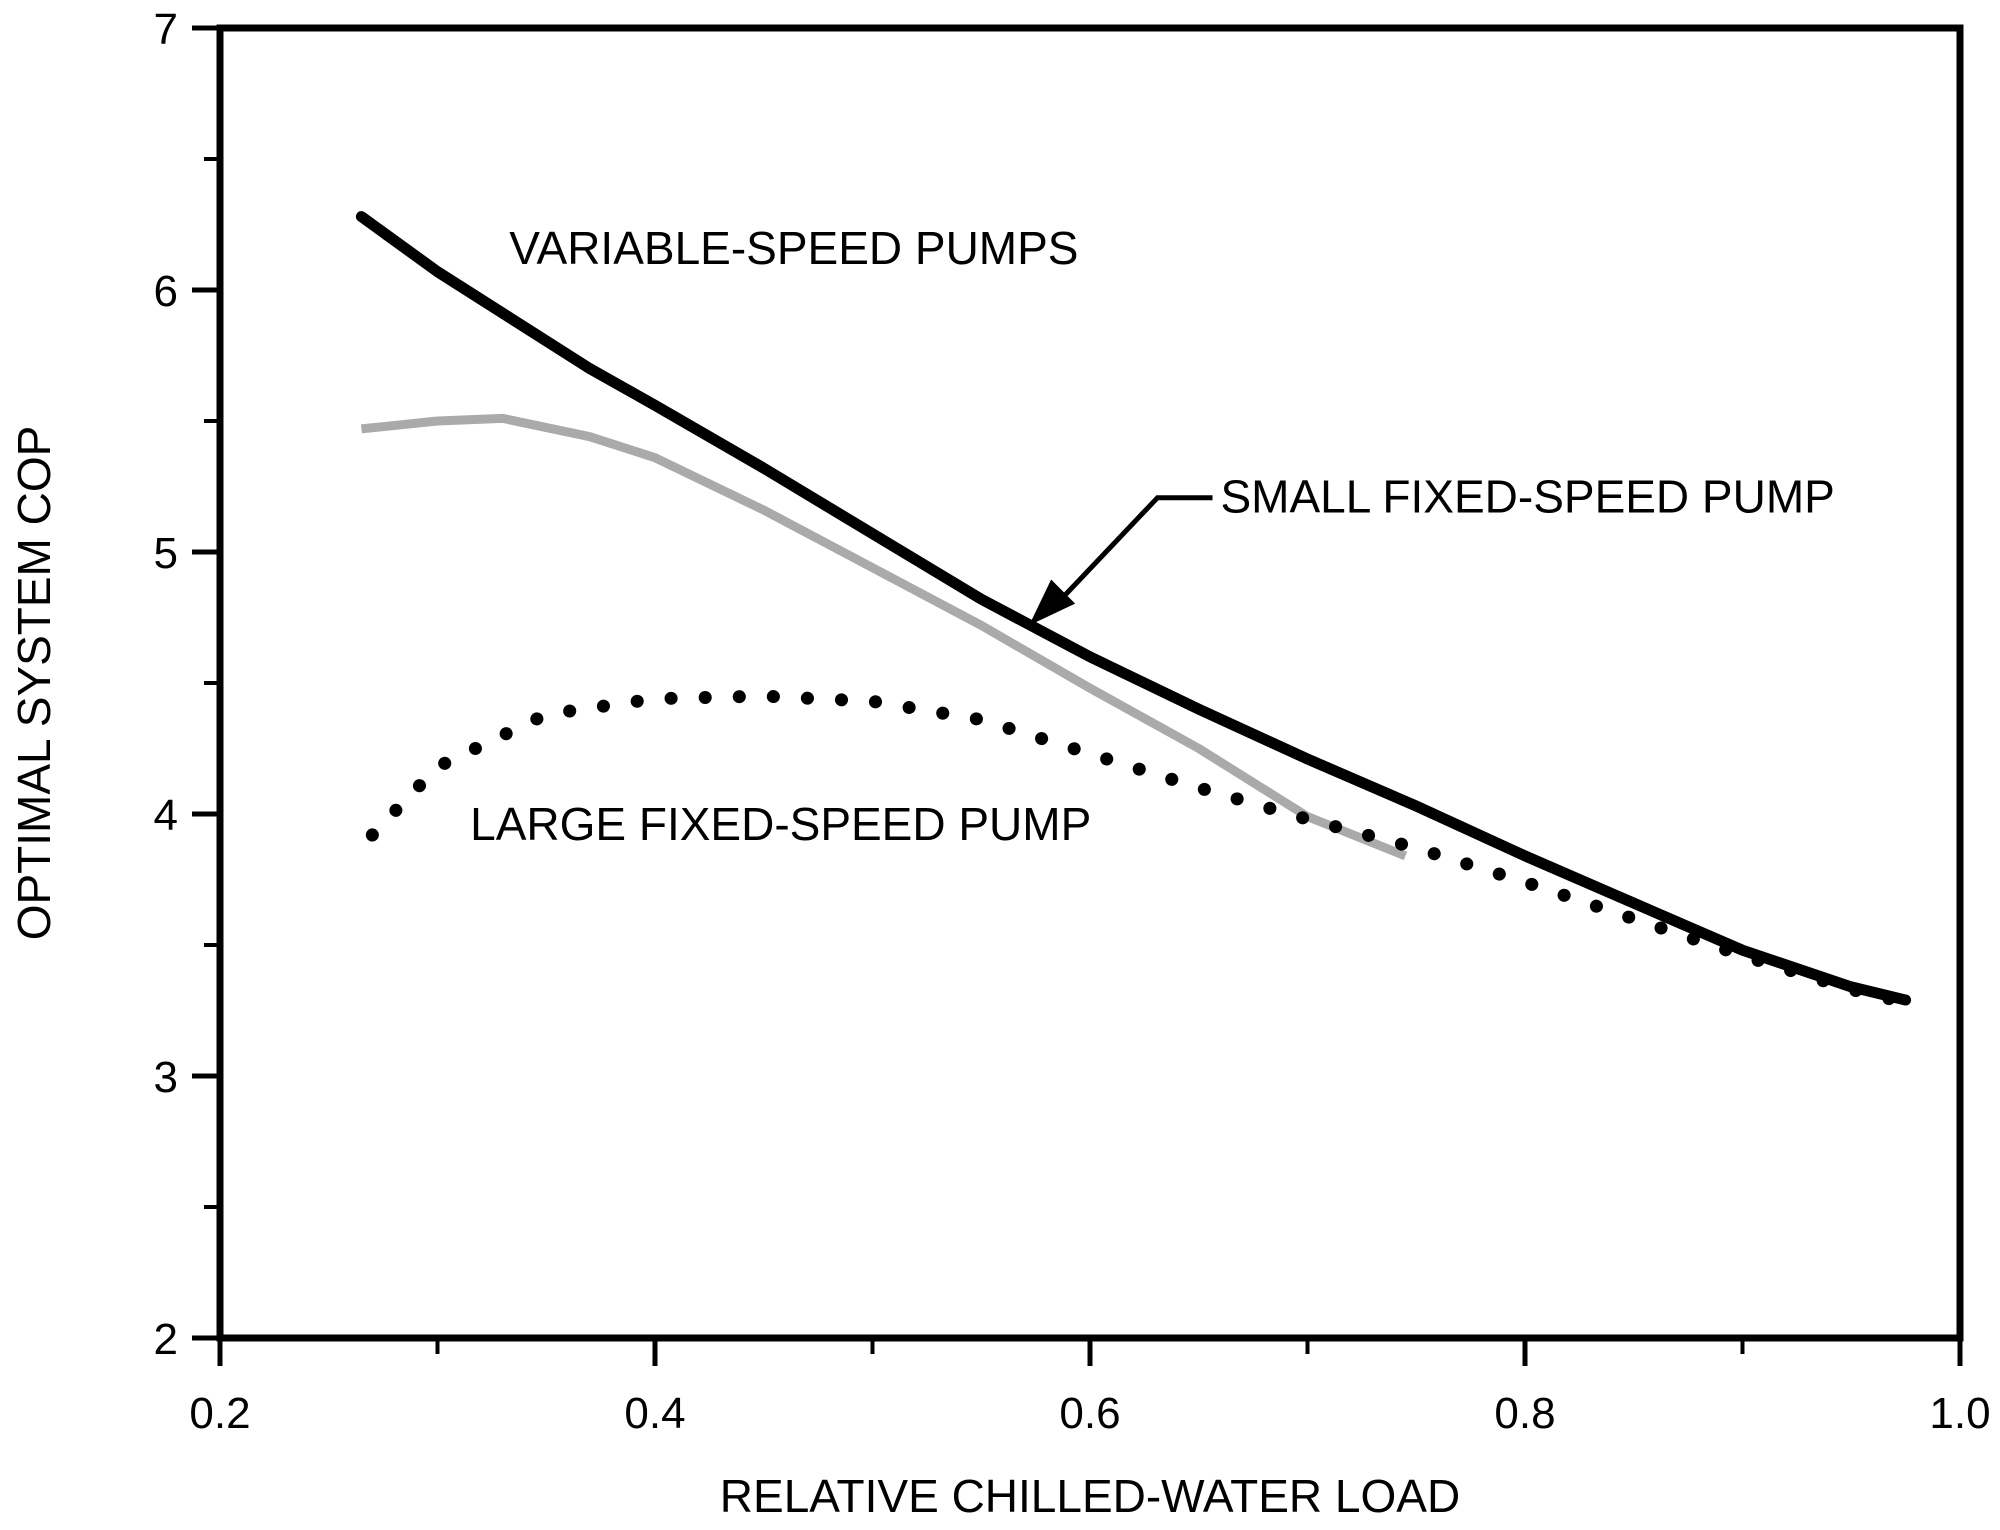 This screenshot has height=1530, width=2000. I want to click on x-tick-label: 1.0, so click(1959, 1413).